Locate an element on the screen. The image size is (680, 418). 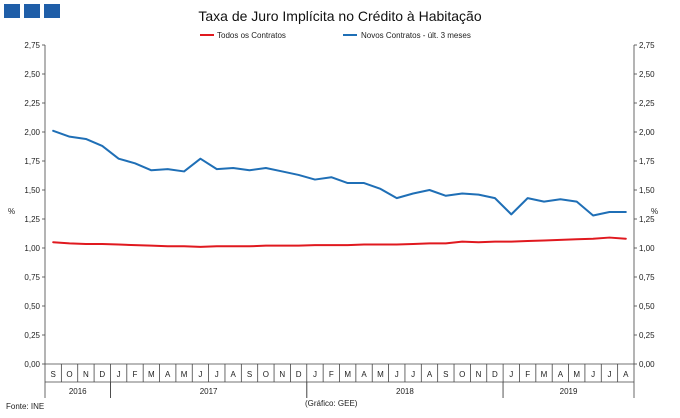
y-tick-label-right: 2,00 is located at coordinates (647, 132).